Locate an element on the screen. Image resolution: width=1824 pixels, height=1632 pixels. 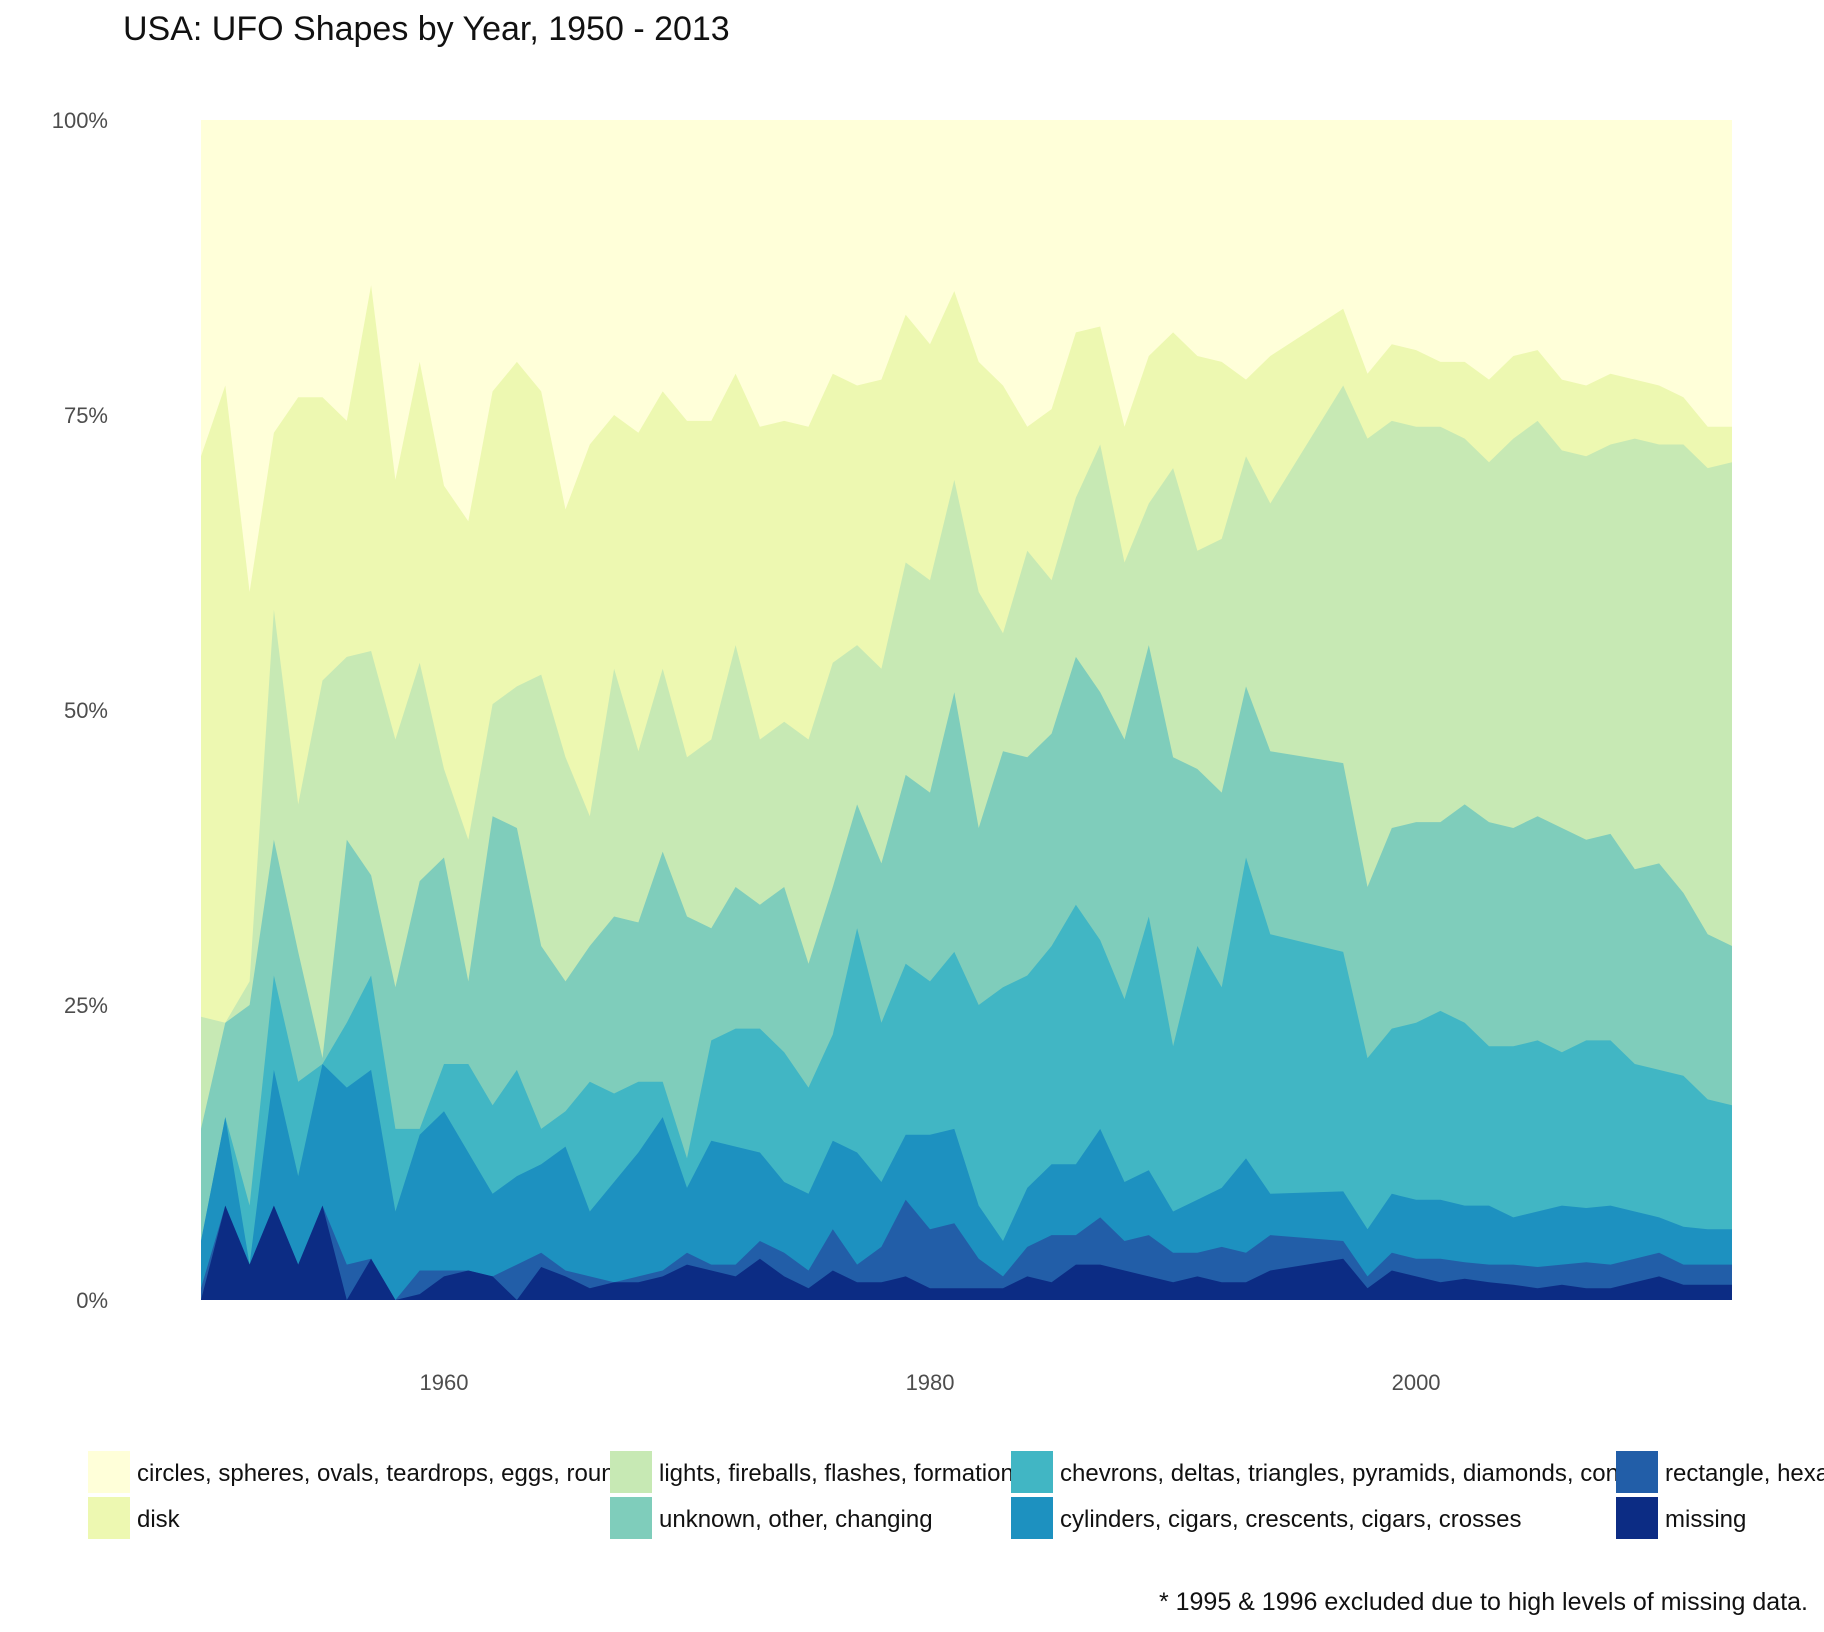
legend-item-rectangle: rectangle, hexag is located at coordinates (1720, 1472).